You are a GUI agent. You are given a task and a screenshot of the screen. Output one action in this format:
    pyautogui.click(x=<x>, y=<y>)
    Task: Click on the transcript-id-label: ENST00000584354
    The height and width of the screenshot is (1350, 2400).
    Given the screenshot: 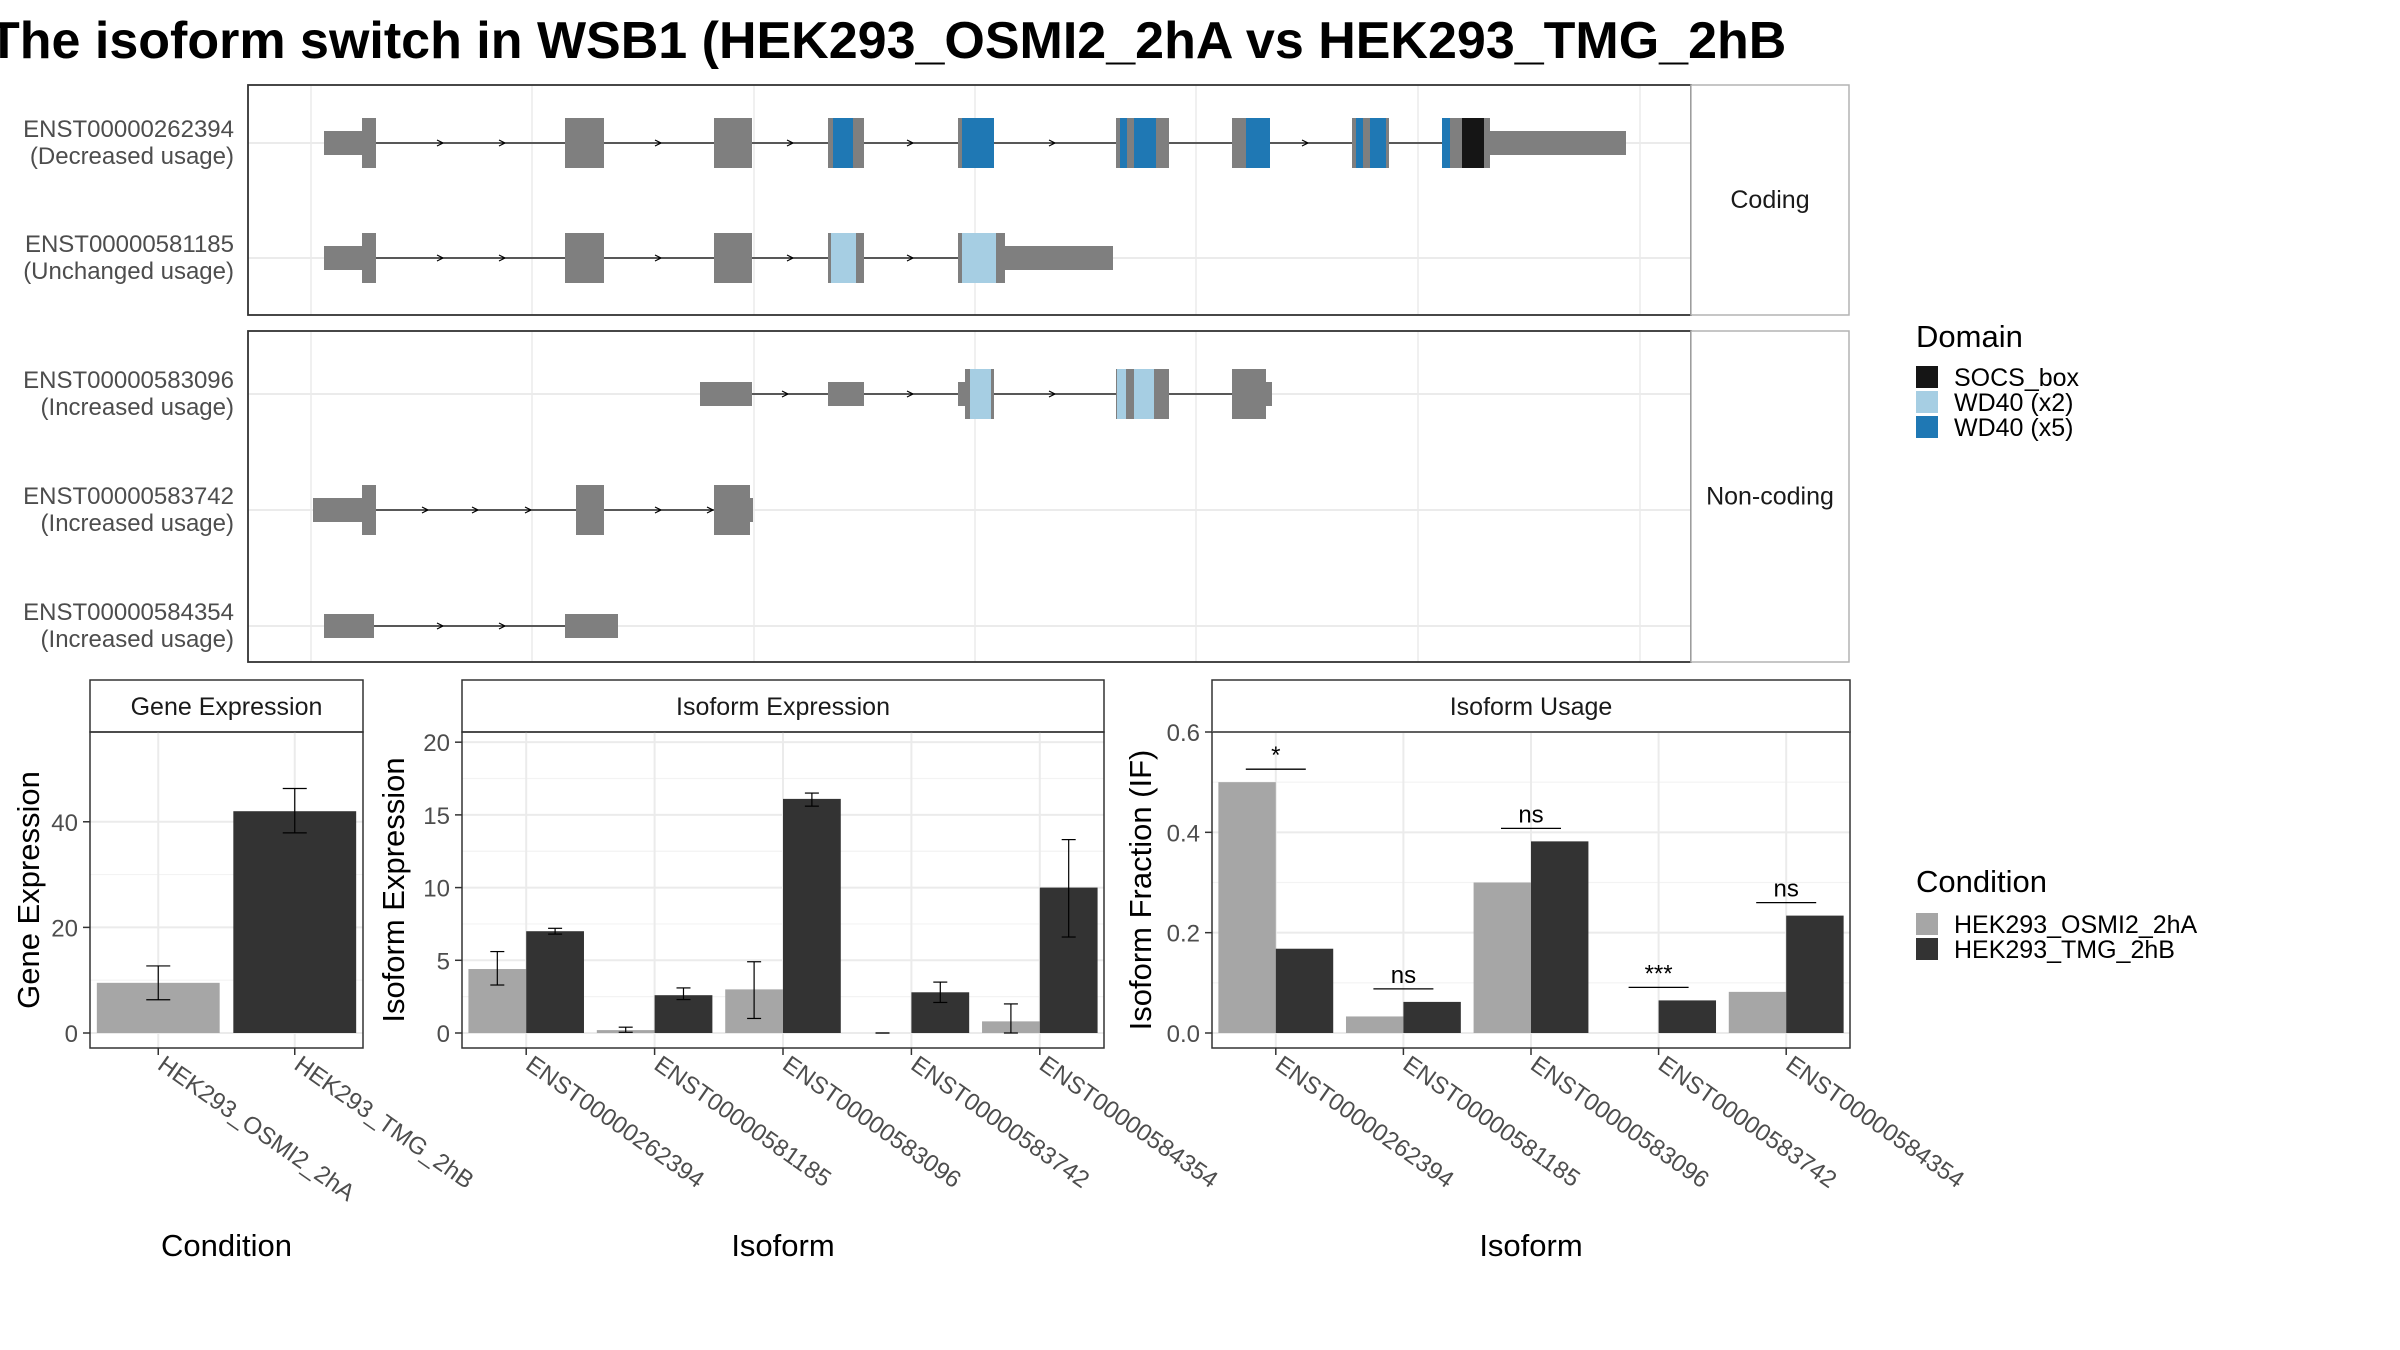 What is the action you would take?
    pyautogui.click(x=128, y=612)
    